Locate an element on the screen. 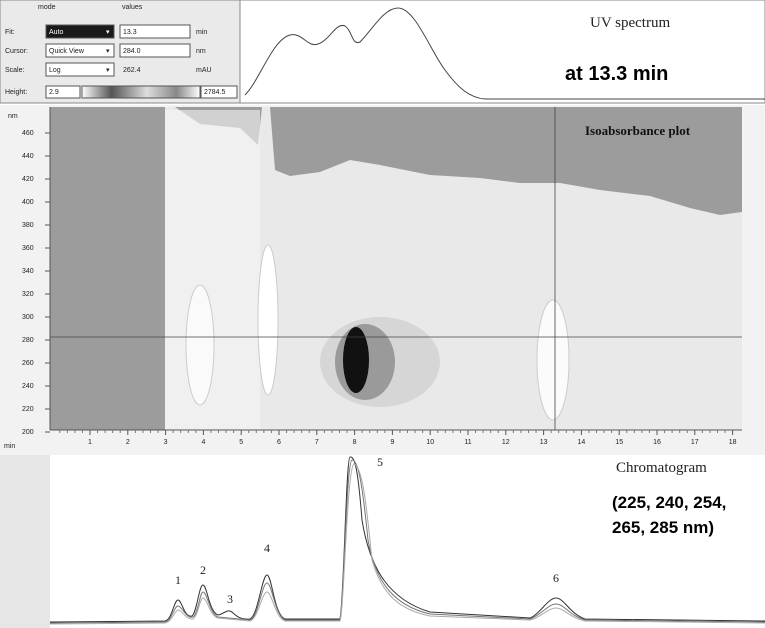 Image resolution: width=765 pixels, height=628 pixels. x-unit: min is located at coordinates (9, 446).